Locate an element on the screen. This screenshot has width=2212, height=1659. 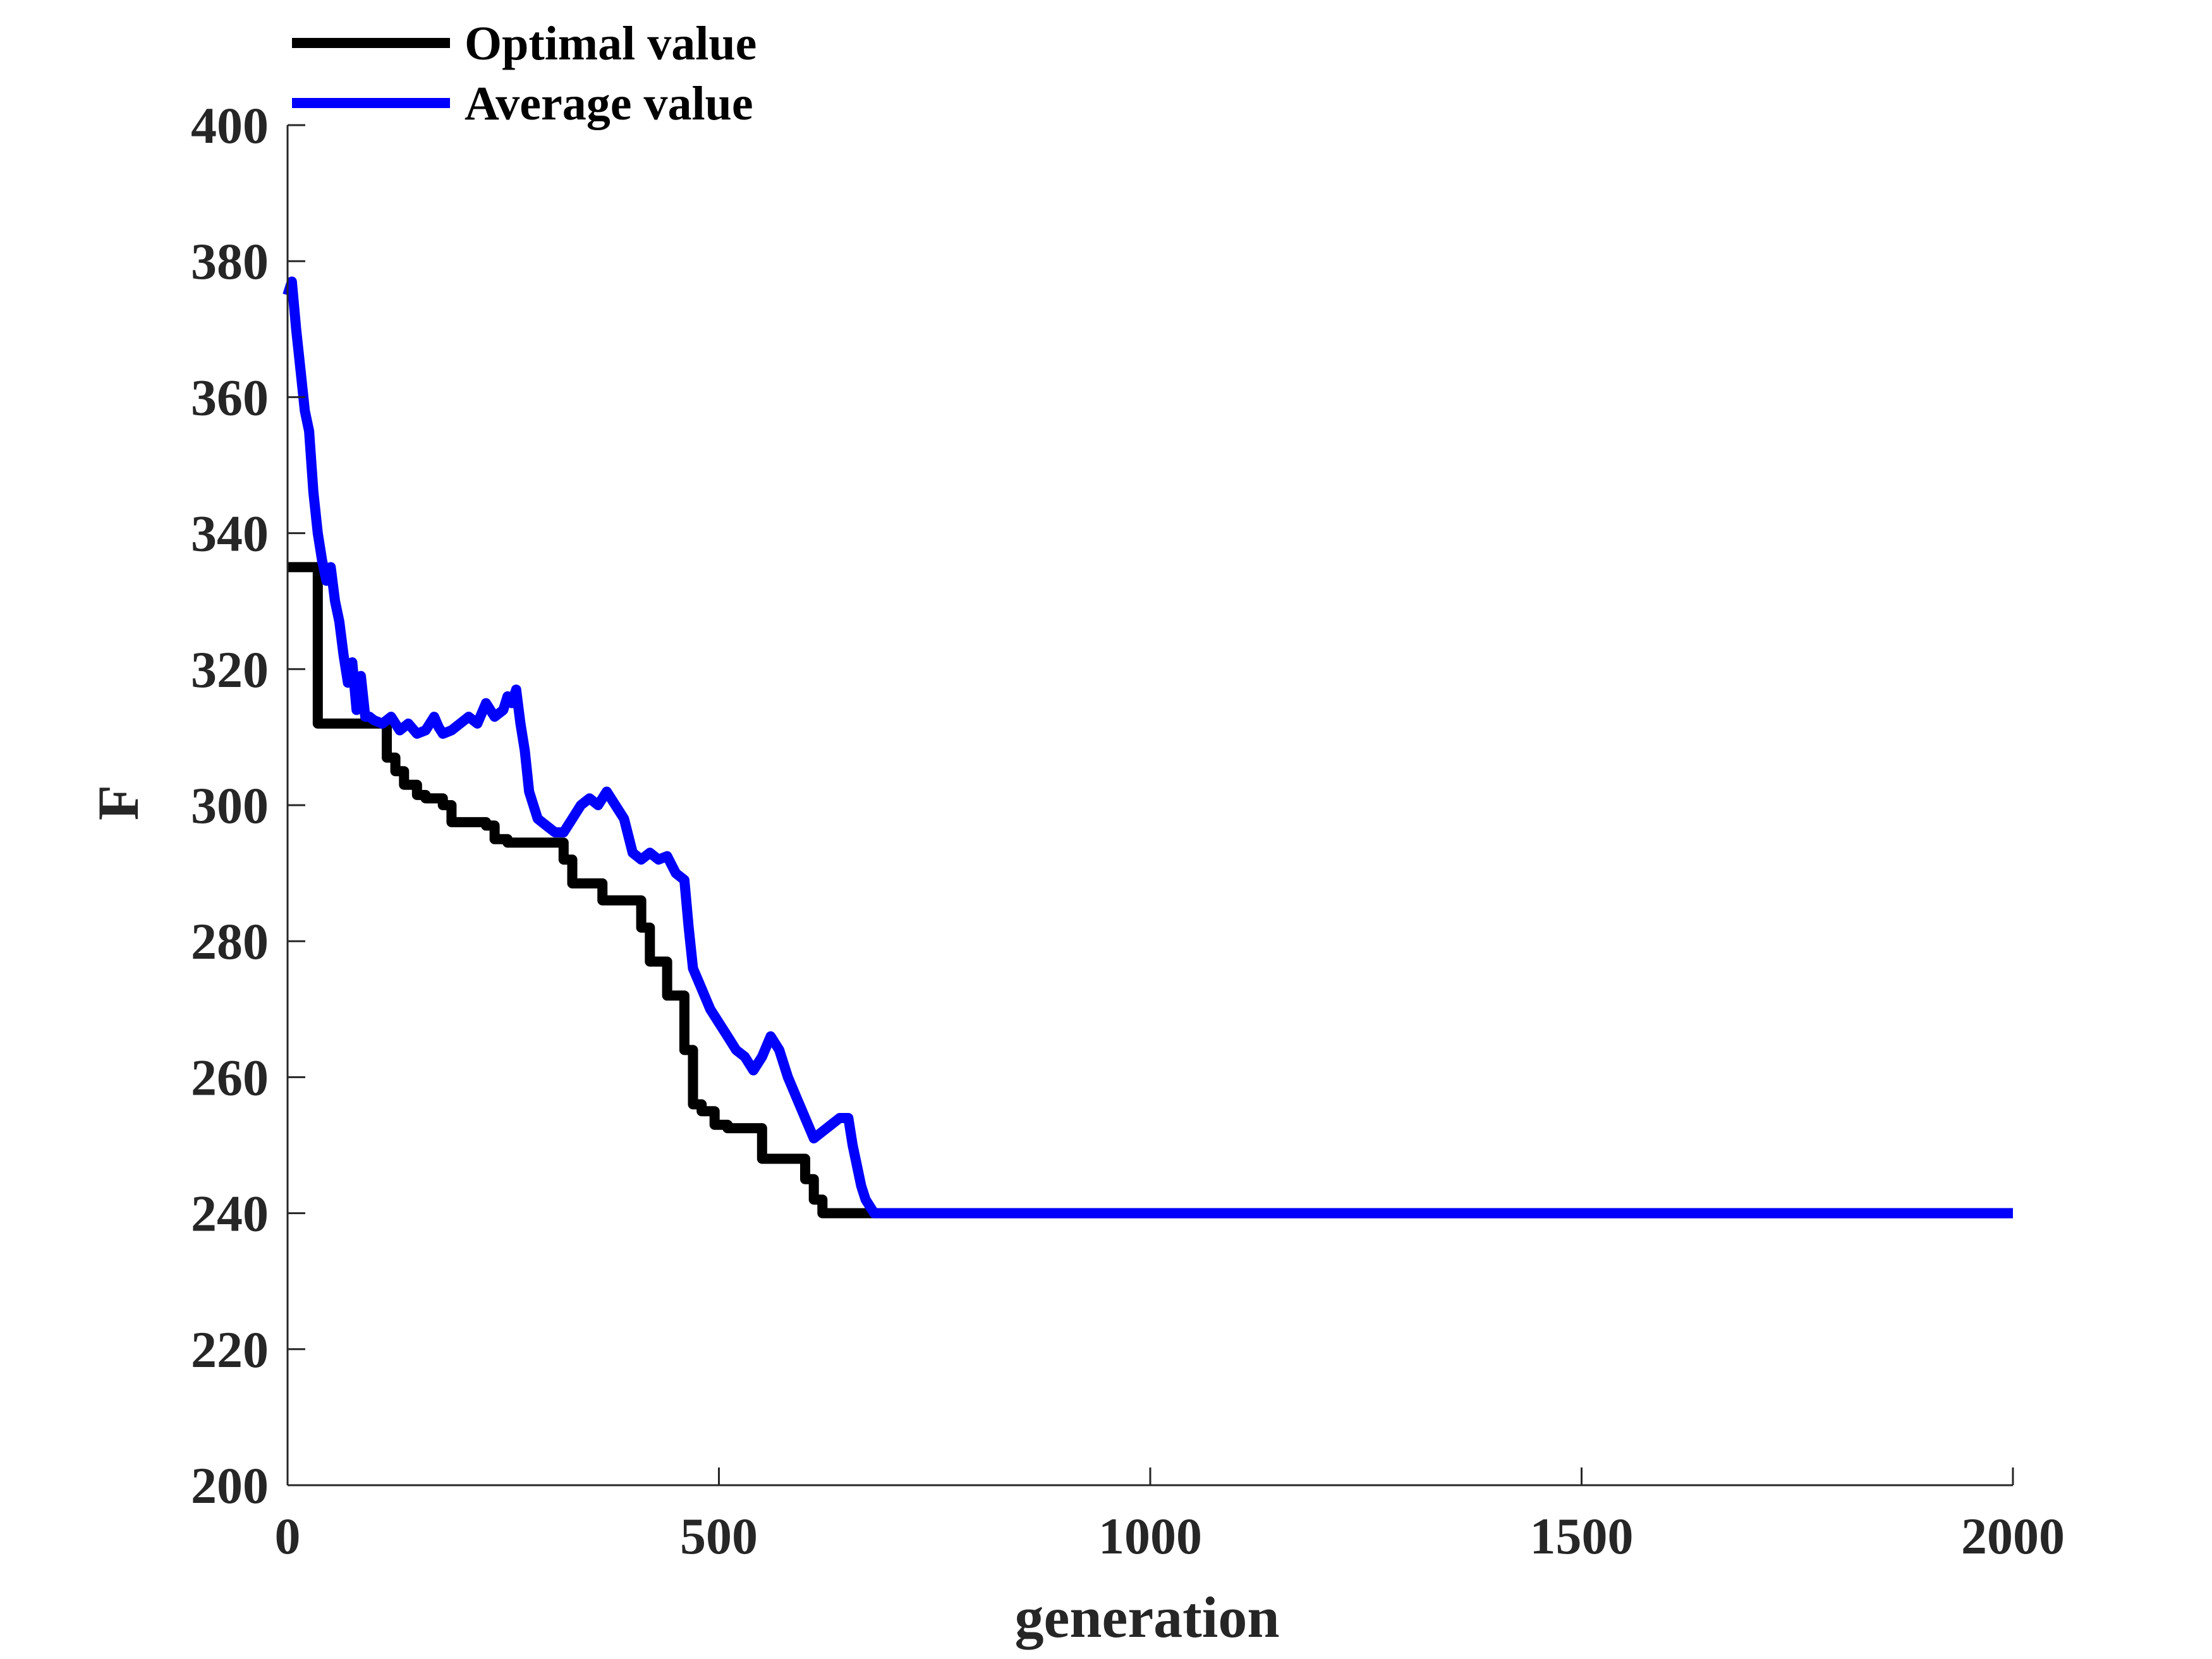
y-ticks: 200 220 240 260 280 300 320 340 360 380 400 is located at coordinates (248, 805).